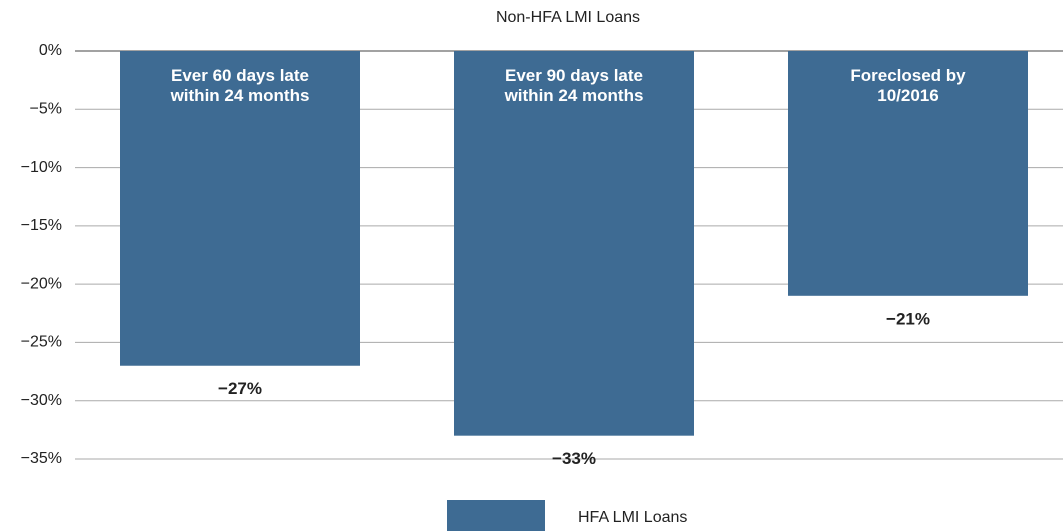 The width and height of the screenshot is (1063, 531). Describe the element at coordinates (41, 342) in the screenshot. I see `y-tick-label: −25%` at that location.